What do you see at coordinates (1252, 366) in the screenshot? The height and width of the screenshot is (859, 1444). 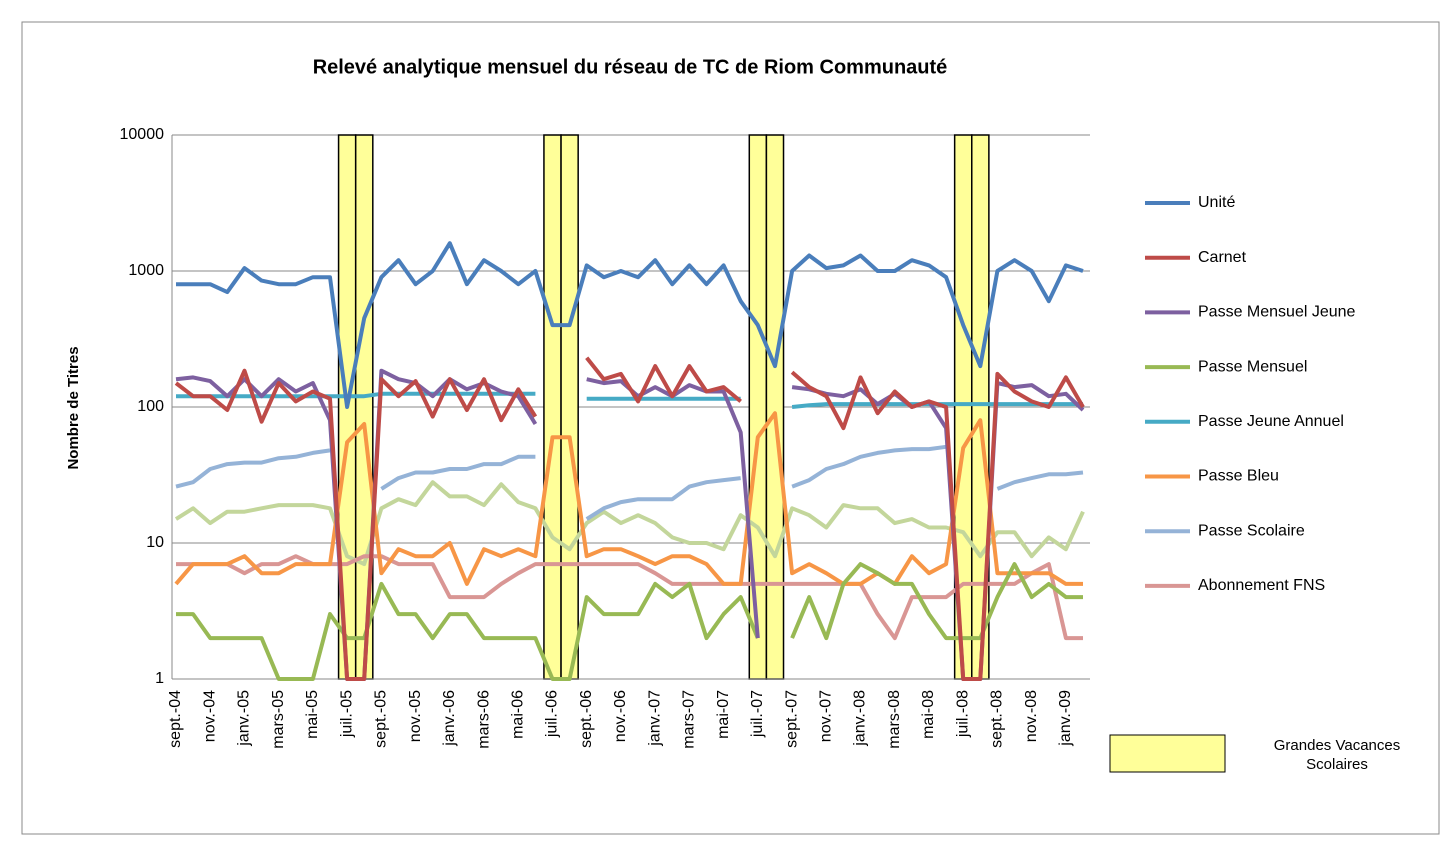 I see `legend-label: Passe Mensuel` at bounding box center [1252, 366].